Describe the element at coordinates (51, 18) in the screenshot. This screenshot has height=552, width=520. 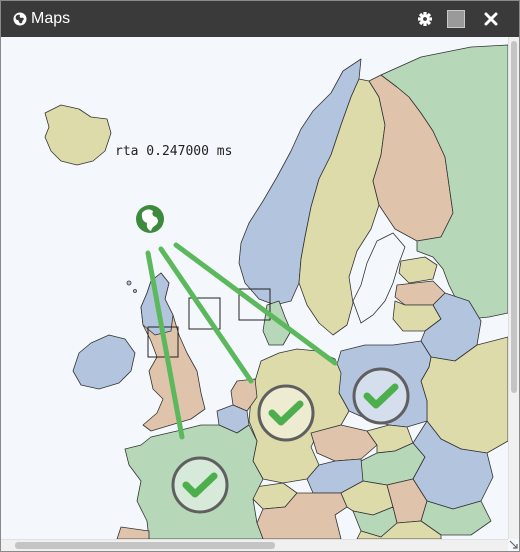
I see `window-title: Maps` at that location.